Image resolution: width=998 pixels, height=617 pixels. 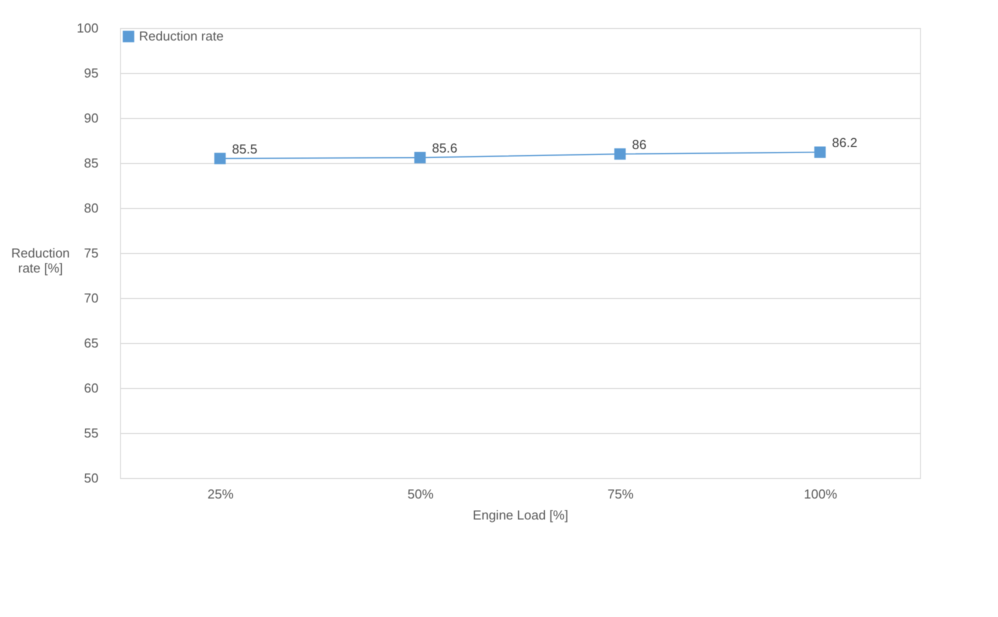 What do you see at coordinates (520, 515) in the screenshot?
I see `x-axis-title: Engine Load [%]` at bounding box center [520, 515].